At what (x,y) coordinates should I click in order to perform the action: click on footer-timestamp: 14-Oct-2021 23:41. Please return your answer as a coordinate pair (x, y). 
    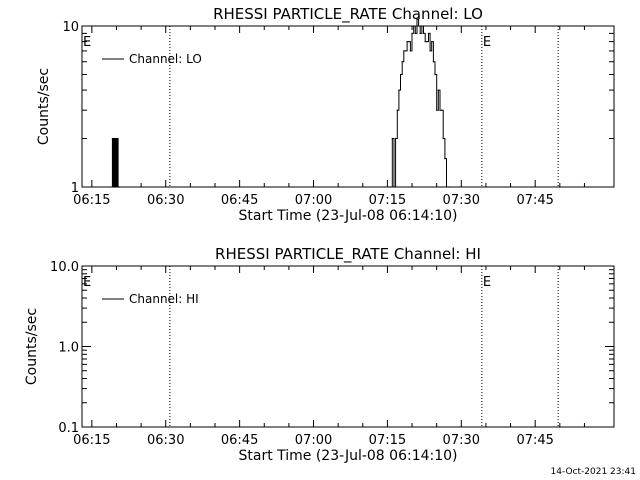
    Looking at the image, I should click on (593, 472).